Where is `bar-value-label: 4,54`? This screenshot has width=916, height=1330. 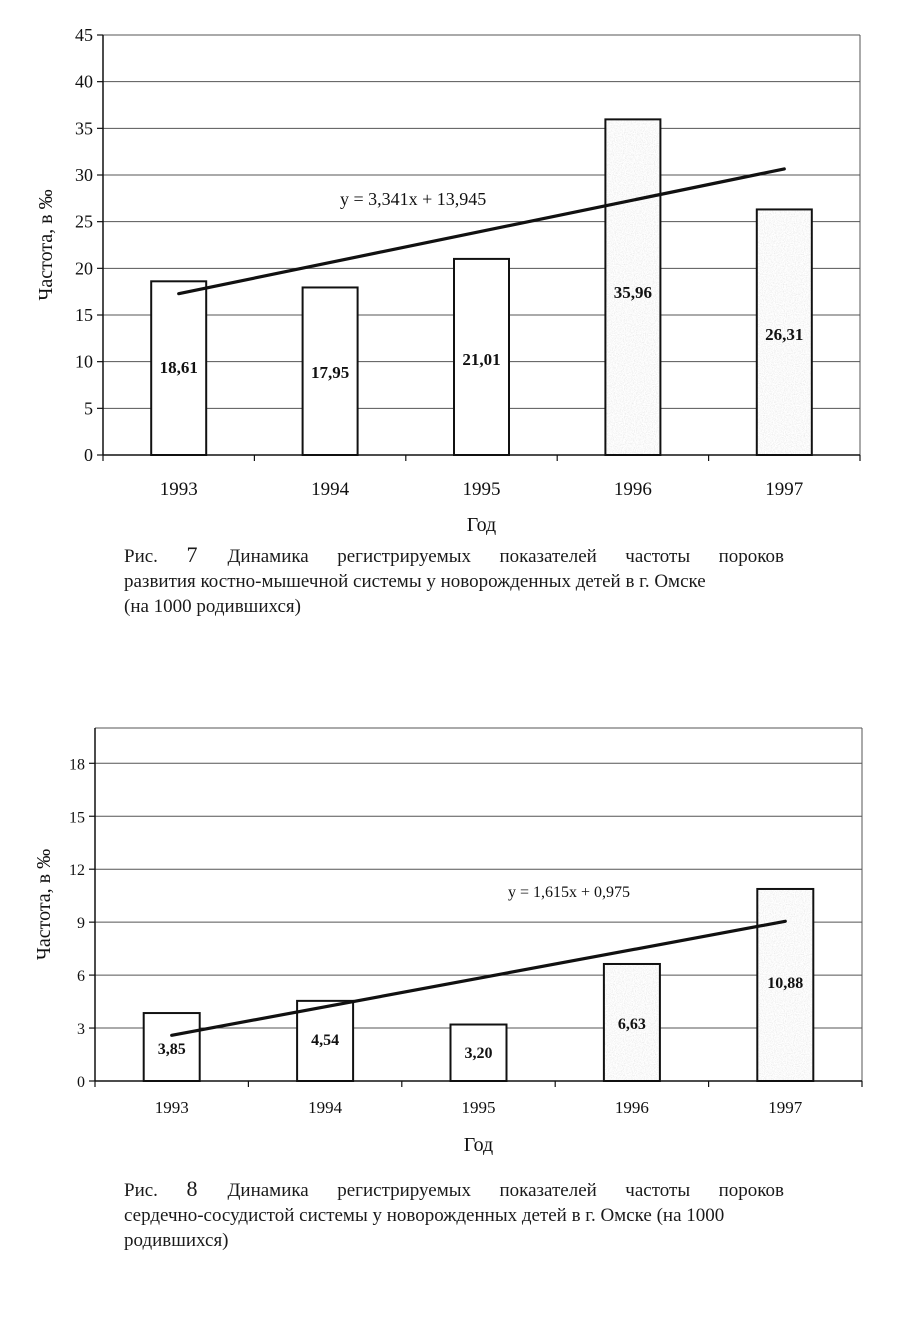 bar-value-label: 4,54 is located at coordinates (325, 1040).